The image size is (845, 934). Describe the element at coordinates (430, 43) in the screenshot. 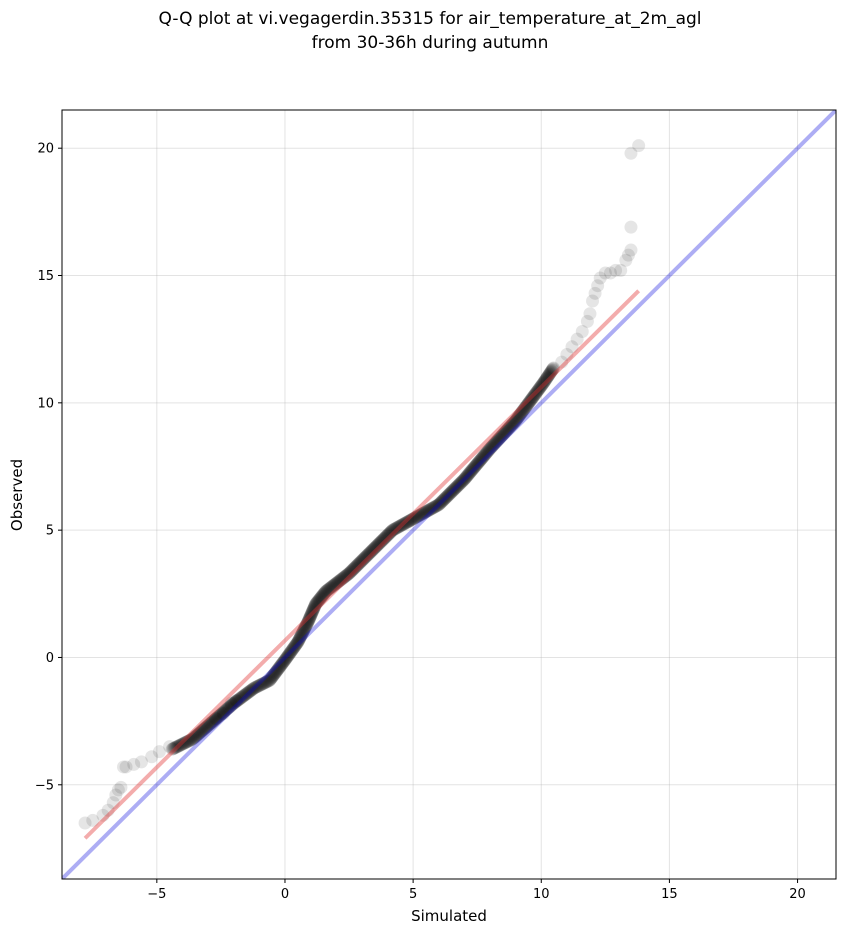

I see `chart-title-line2: from 30-36h during autumn` at that location.